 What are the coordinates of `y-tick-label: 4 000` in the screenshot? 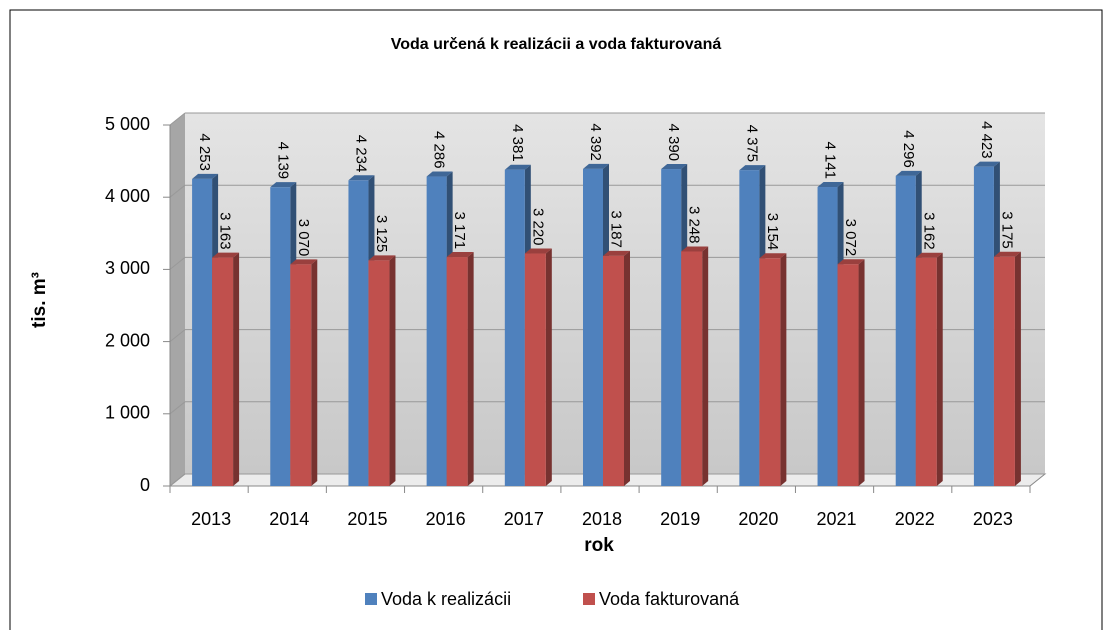 It's located at (127, 196).